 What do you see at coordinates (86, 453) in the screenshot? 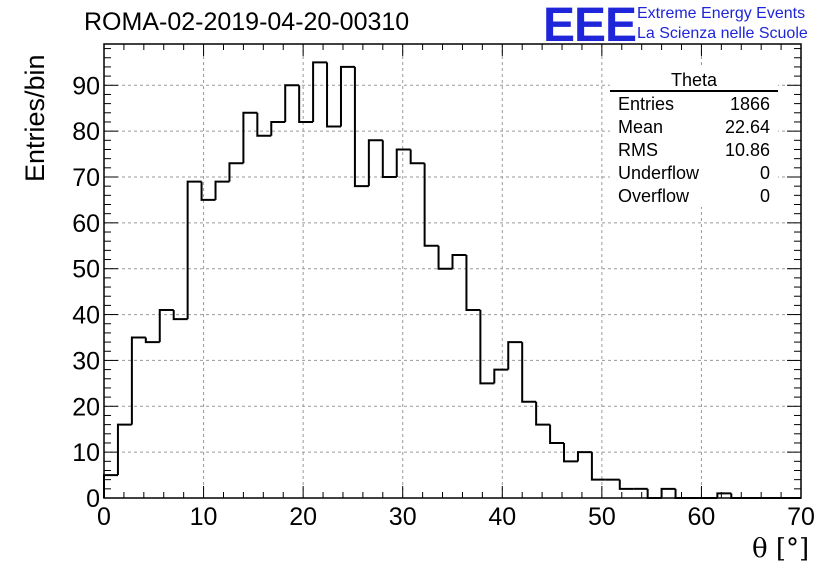
I see `y-tick-label: 10` at bounding box center [86, 453].